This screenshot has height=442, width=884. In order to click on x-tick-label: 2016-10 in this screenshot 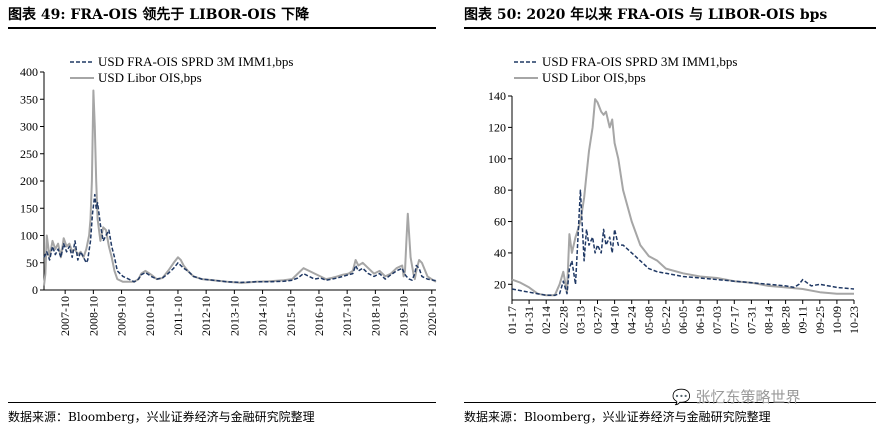, I will do `click(319, 316)`.